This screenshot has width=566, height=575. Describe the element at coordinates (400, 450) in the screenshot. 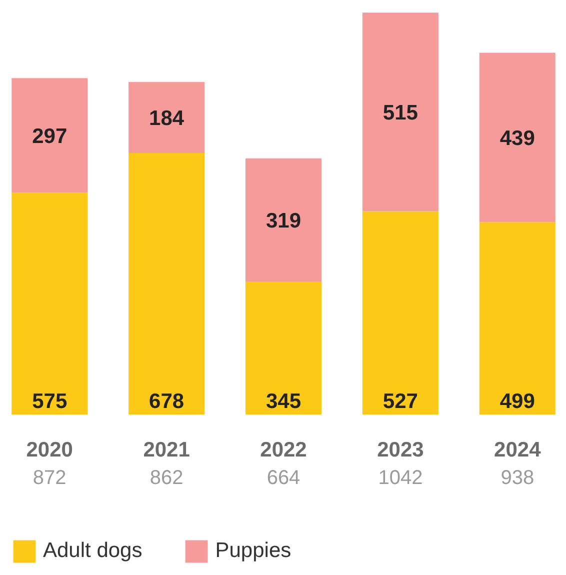

I see `x-tick-label: 2023` at that location.